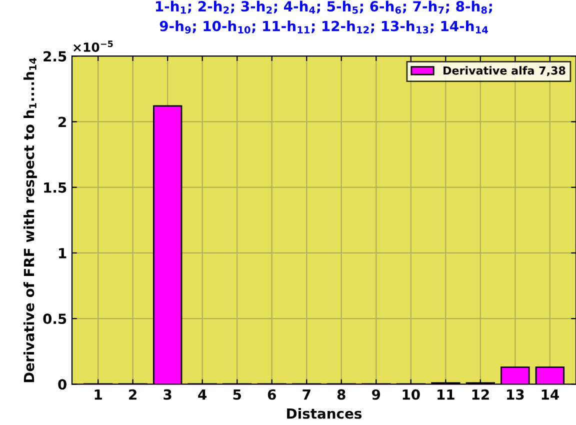  What do you see at coordinates (98, 394) in the screenshot?
I see `x-tick-label: 1` at bounding box center [98, 394].